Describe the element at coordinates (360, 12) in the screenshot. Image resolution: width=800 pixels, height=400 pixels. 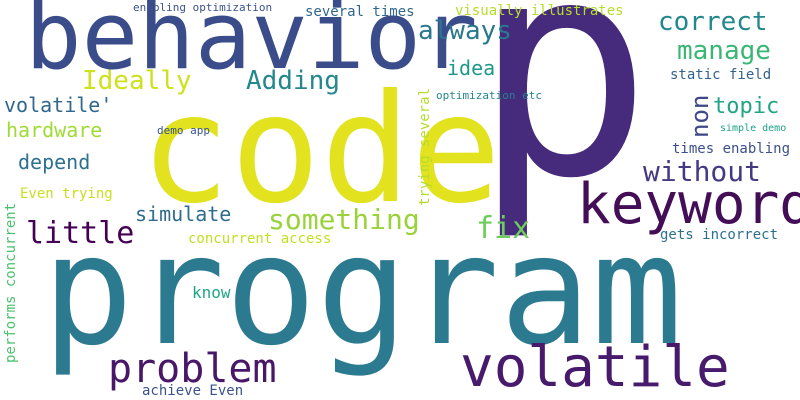
I see `word-several-times: several times` at that location.